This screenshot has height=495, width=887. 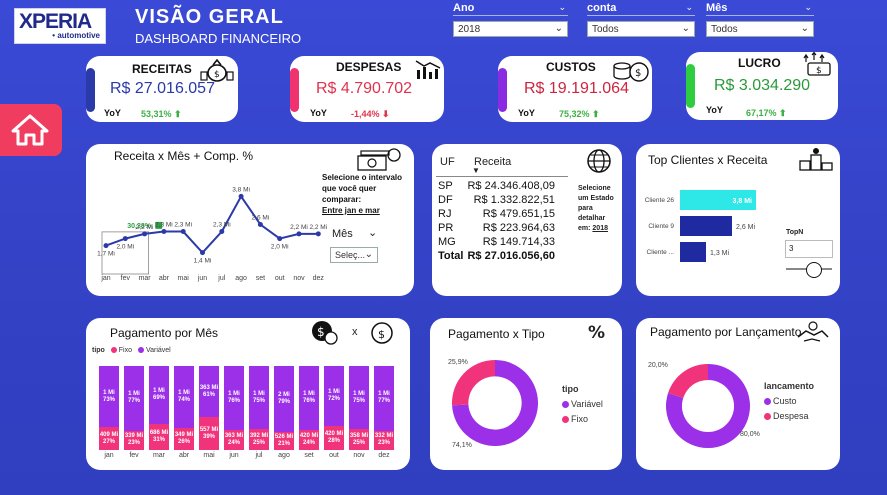 What do you see at coordinates (145, 278) in the screenshot?
I see `x-tick-label: mar` at bounding box center [145, 278].